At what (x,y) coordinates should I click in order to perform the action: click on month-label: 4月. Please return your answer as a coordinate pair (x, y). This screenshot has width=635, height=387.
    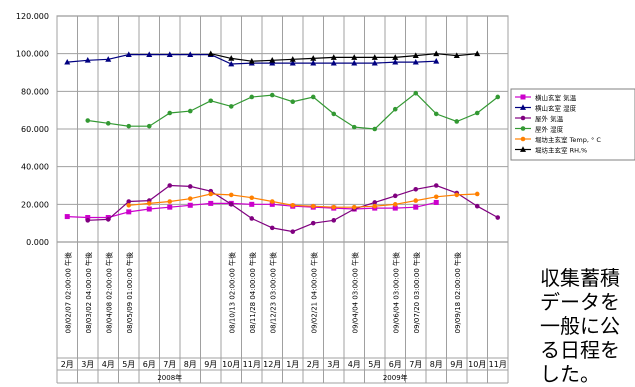
    Looking at the image, I should click on (108, 364).